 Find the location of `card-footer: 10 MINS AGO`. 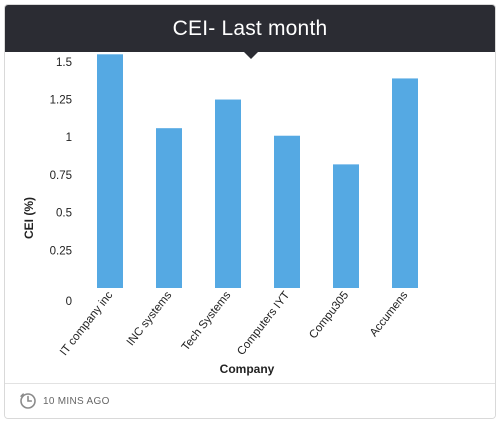

card-footer: 10 MINS AGO is located at coordinates (250, 400).